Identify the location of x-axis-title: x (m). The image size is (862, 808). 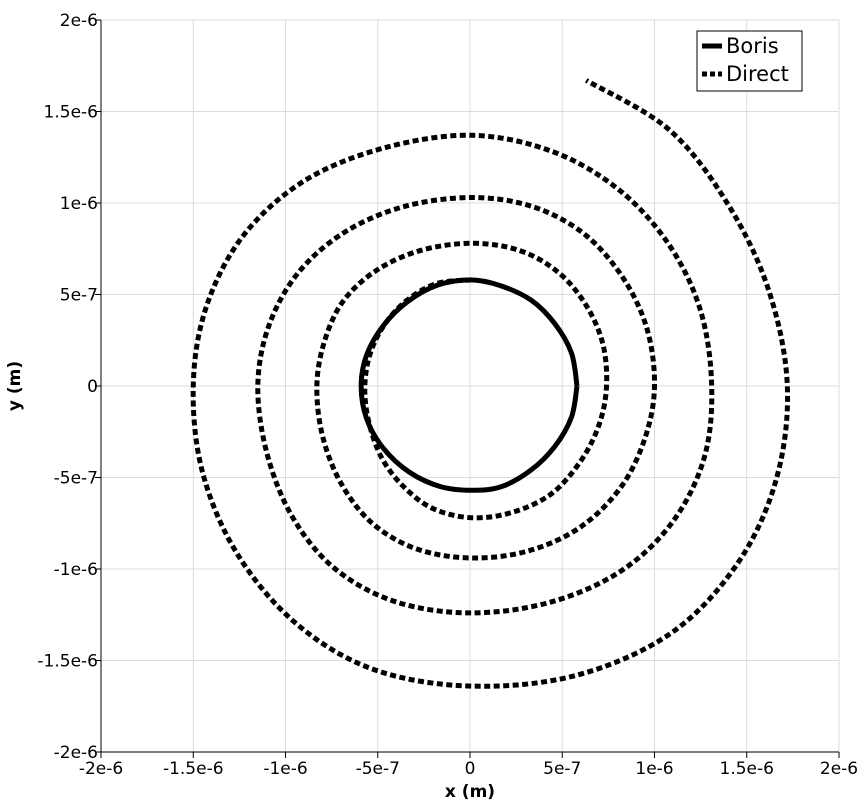
(470, 792).